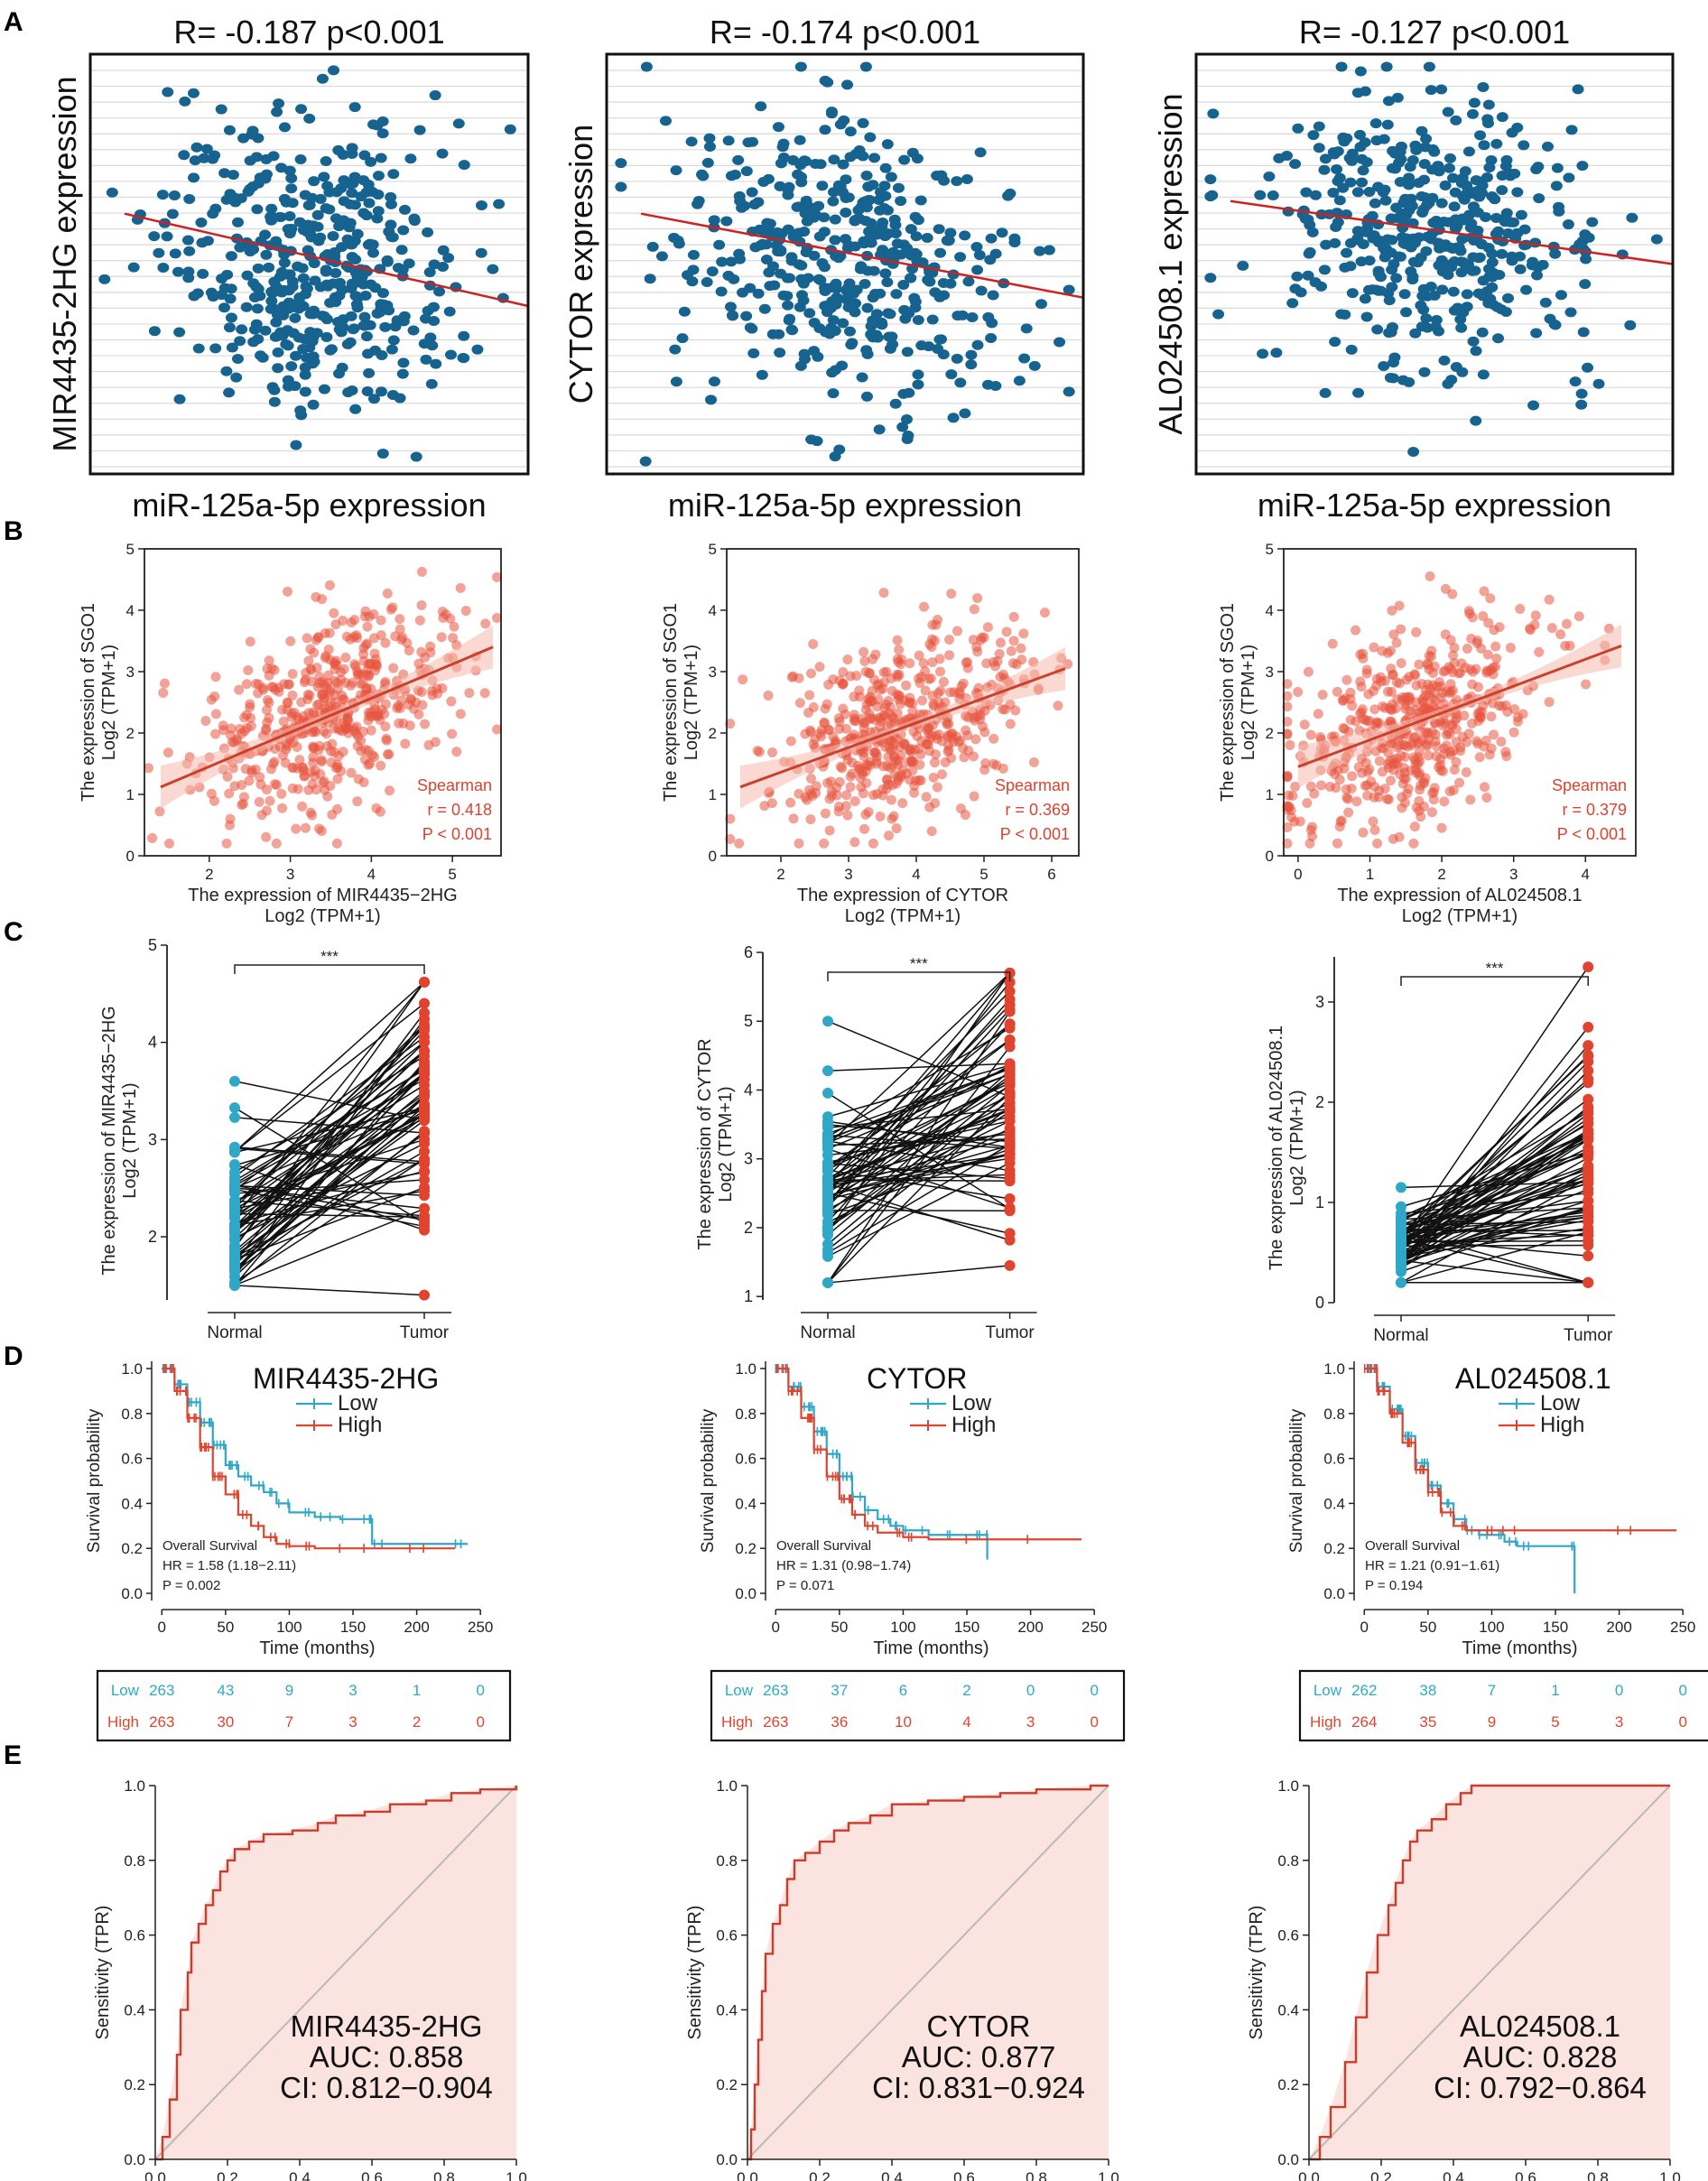 The image size is (1708, 2181). I want to click on x-tick-label: Tumor, so click(1010, 1332).